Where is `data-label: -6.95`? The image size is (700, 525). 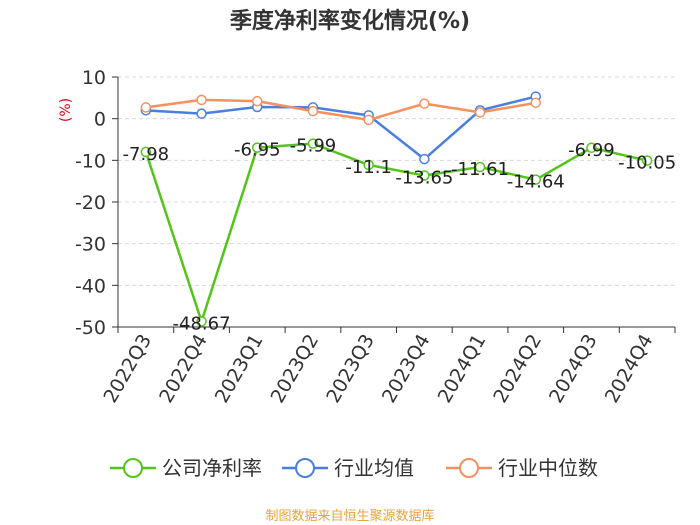 data-label: -6.95 is located at coordinates (257, 150).